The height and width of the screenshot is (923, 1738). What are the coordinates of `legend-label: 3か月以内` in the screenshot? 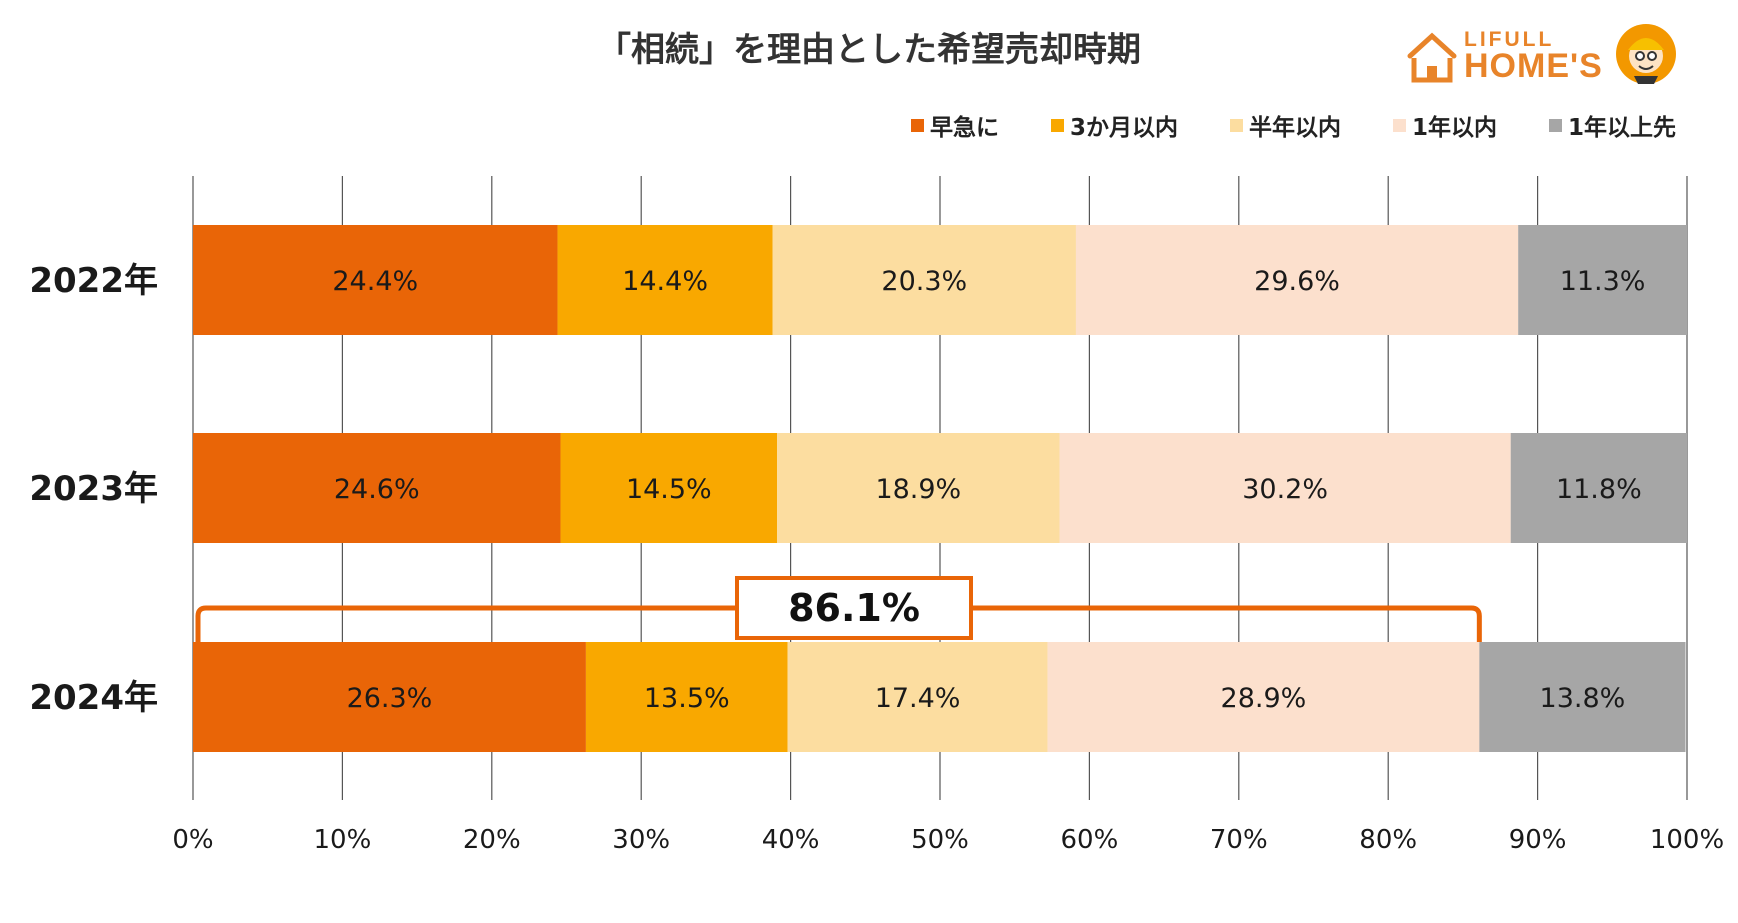 It's located at (1123, 128).